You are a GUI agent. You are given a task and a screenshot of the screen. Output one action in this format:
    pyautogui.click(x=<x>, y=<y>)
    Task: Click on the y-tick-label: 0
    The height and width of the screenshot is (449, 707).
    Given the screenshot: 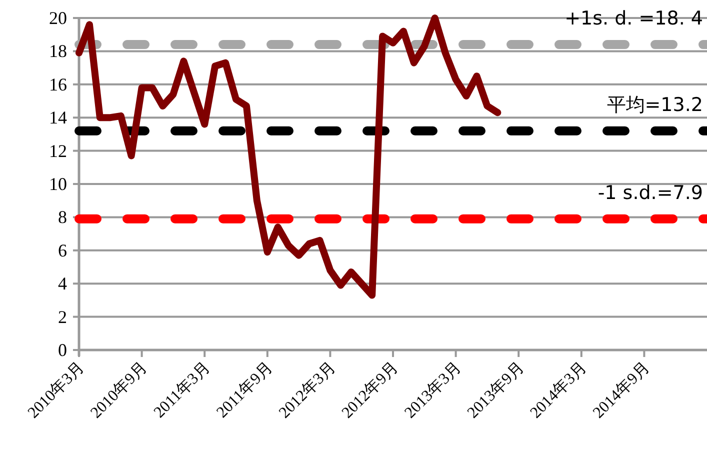 What is the action you would take?
    pyautogui.click(x=62, y=350)
    